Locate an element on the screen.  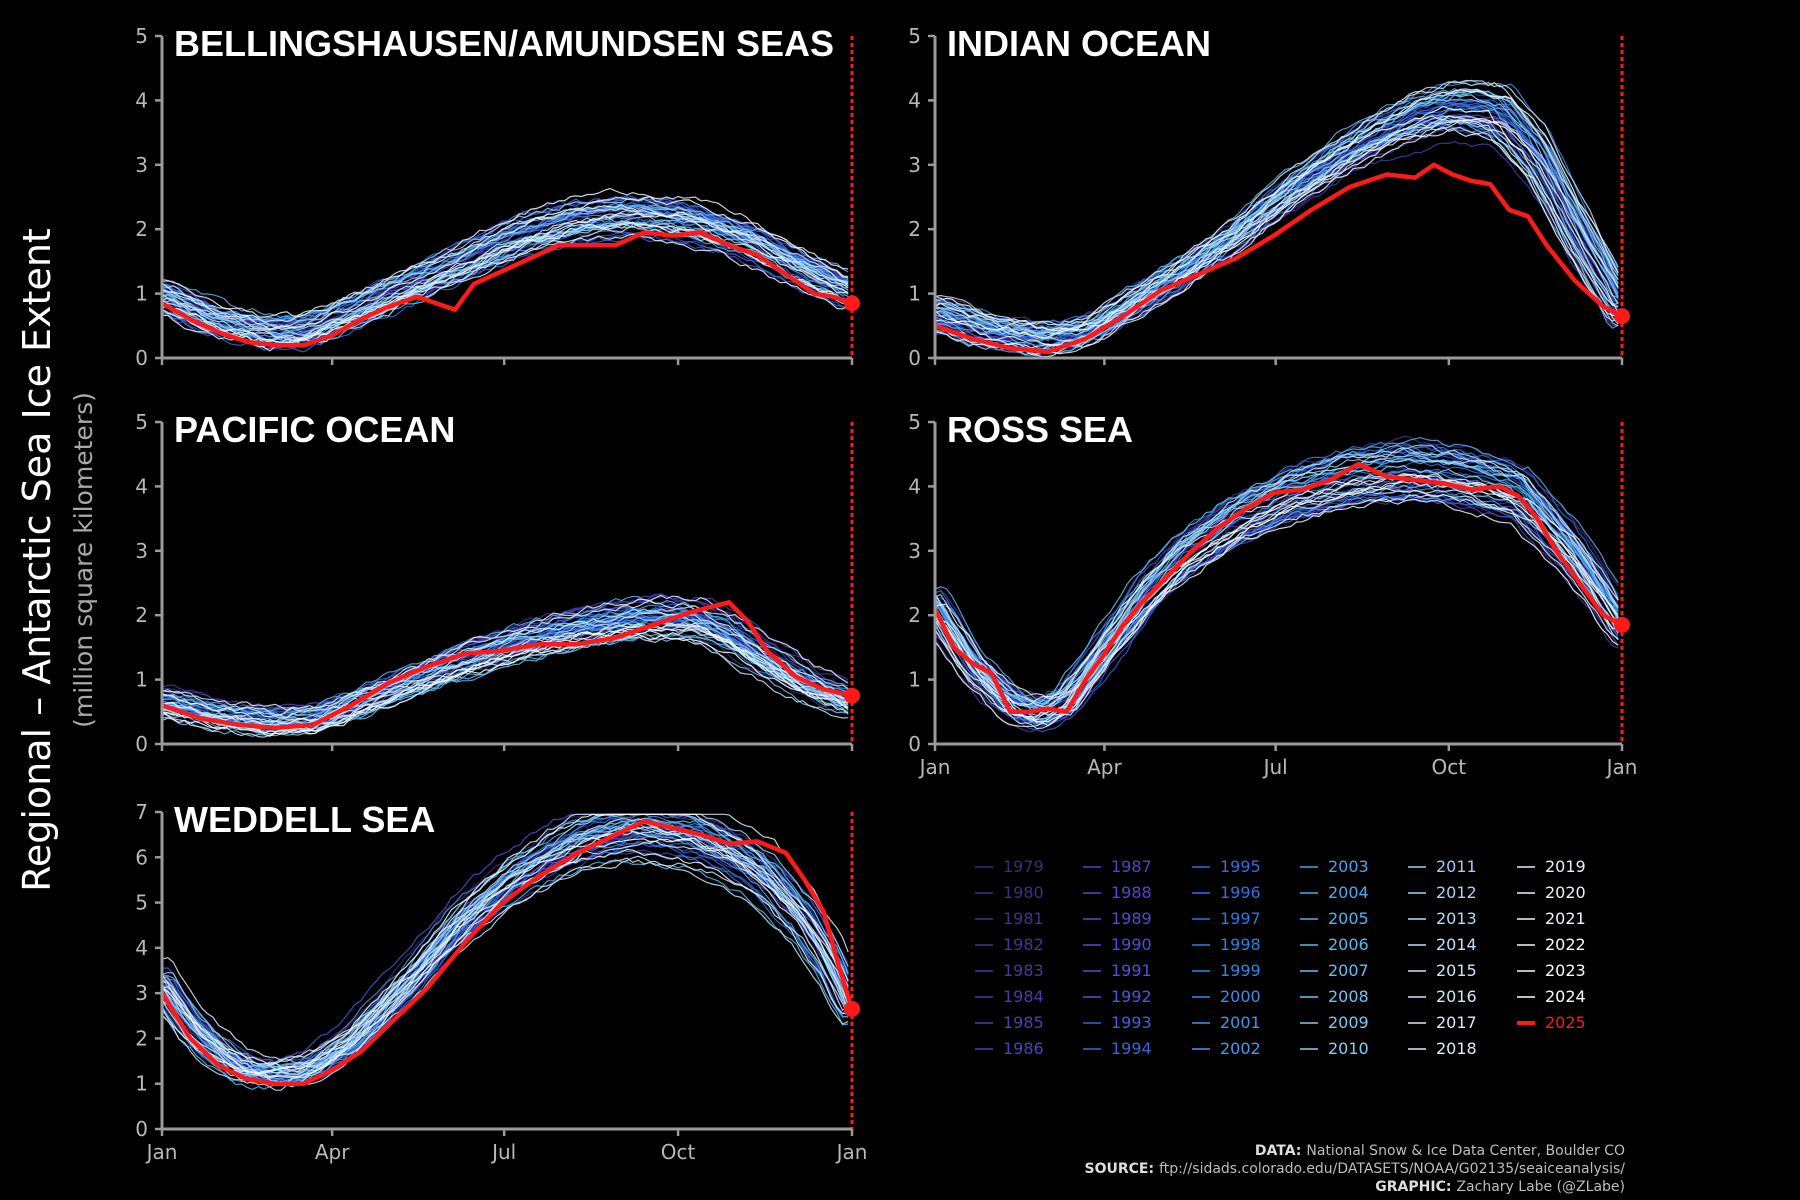
year-line-2014 is located at coordinates (1276, 211).